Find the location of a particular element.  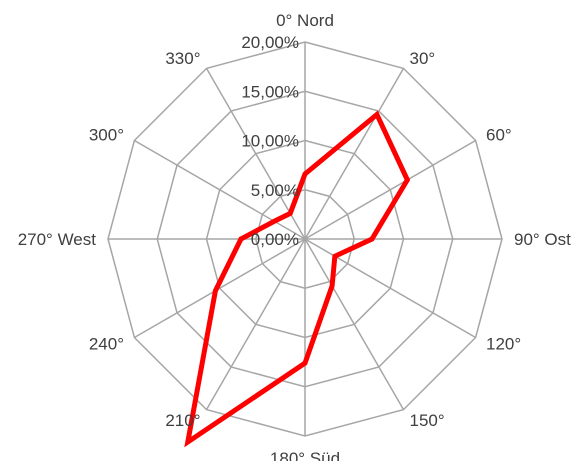

category-label: 180° Süd is located at coordinates (305, 455).